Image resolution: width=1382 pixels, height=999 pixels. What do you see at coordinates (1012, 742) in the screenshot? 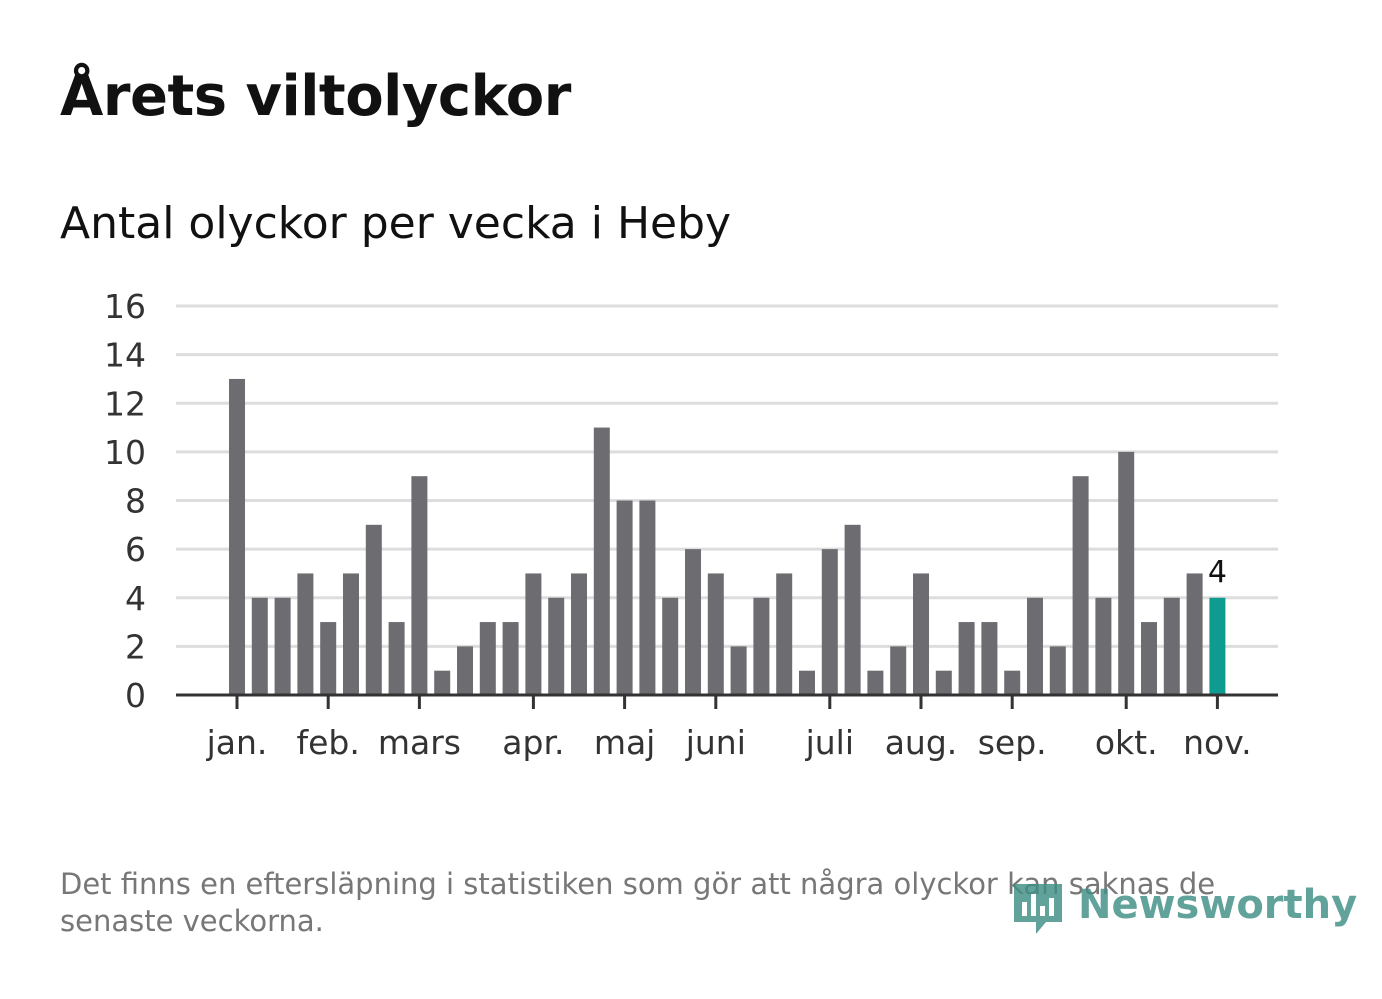
I see `x-tick-label-sep: sep.` at bounding box center [1012, 742].